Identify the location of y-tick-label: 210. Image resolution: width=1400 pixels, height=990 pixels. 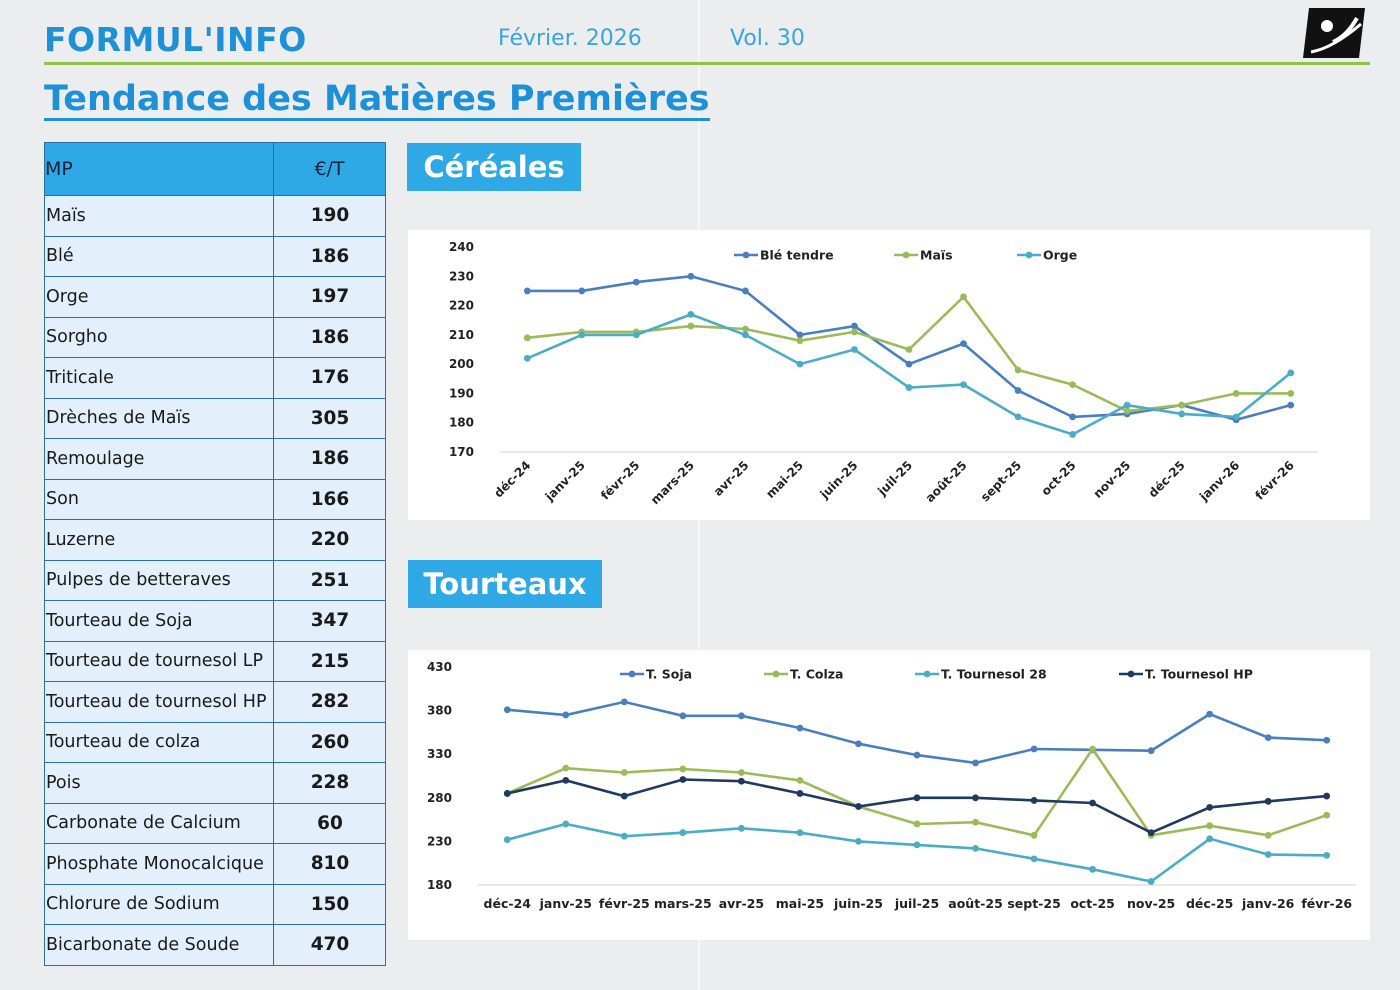
(461, 335).